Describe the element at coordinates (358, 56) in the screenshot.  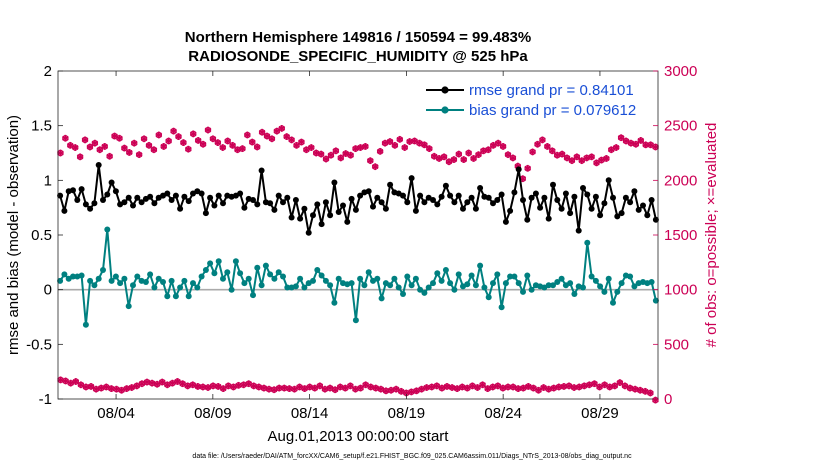
I see `chart-title-line2: RADIOSONDE_SPECIFIC_HUMIDITY @ 525 hPa` at that location.